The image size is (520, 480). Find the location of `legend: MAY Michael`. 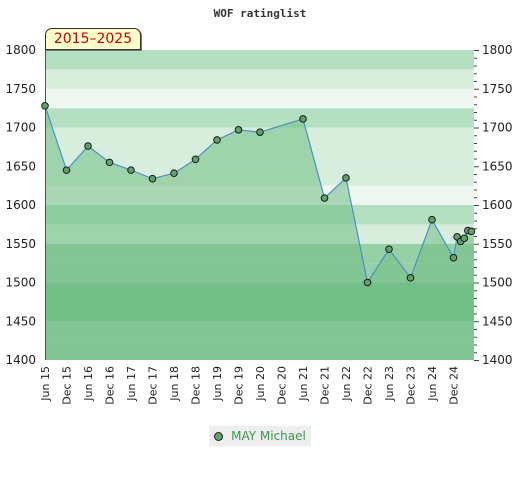

legend: MAY Michael is located at coordinates (260, 436).